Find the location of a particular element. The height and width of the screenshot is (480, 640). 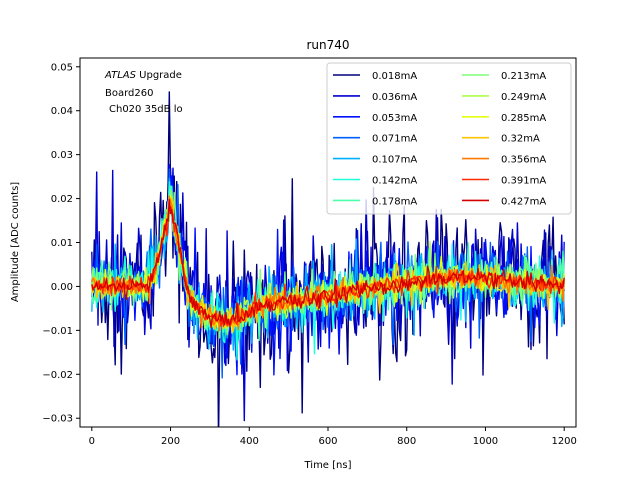

x-tick-label: 800 is located at coordinates (406, 441).